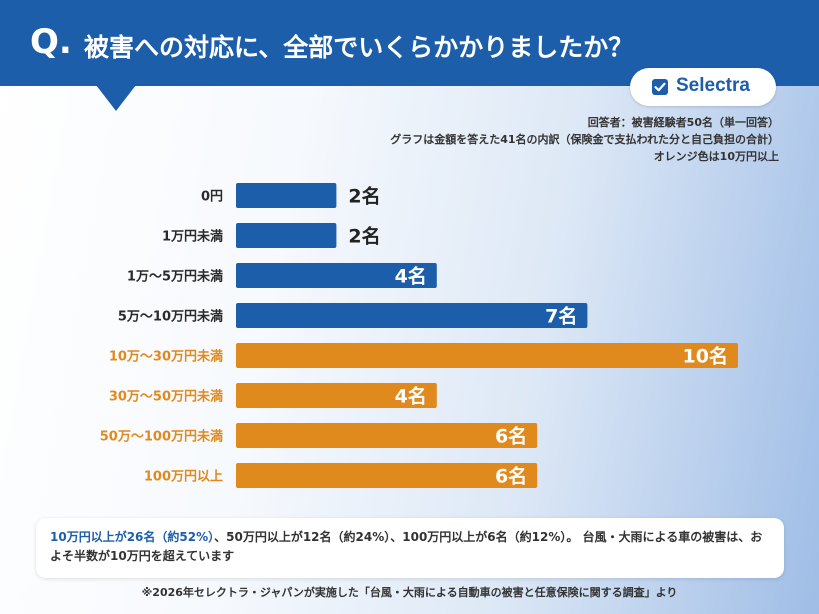 This screenshot has height=614, width=819. I want to click on respondent-note: 回答者：被害経験者50名（単一回答）, so click(683, 122).